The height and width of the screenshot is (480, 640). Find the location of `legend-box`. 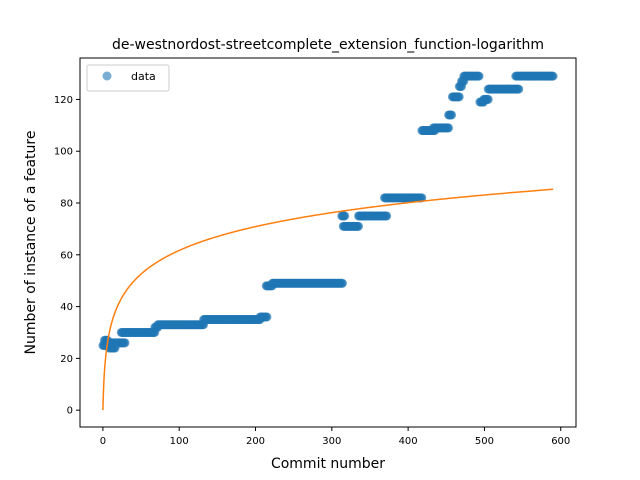

legend-box is located at coordinates (128, 78).